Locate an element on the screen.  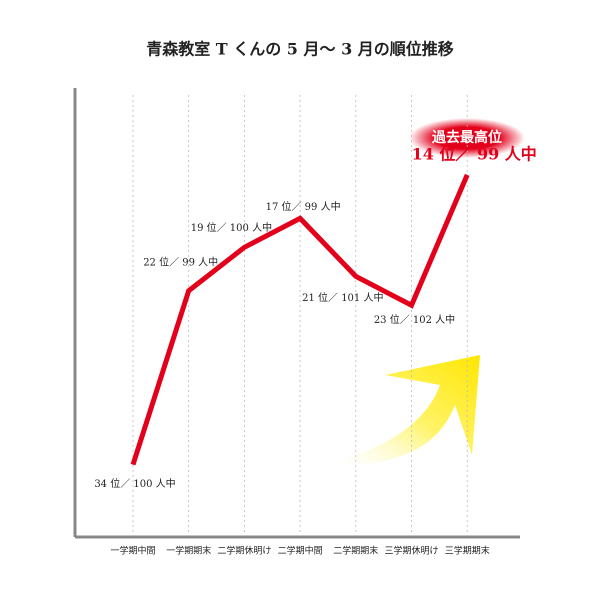
badge is located at coordinates (467, 138).